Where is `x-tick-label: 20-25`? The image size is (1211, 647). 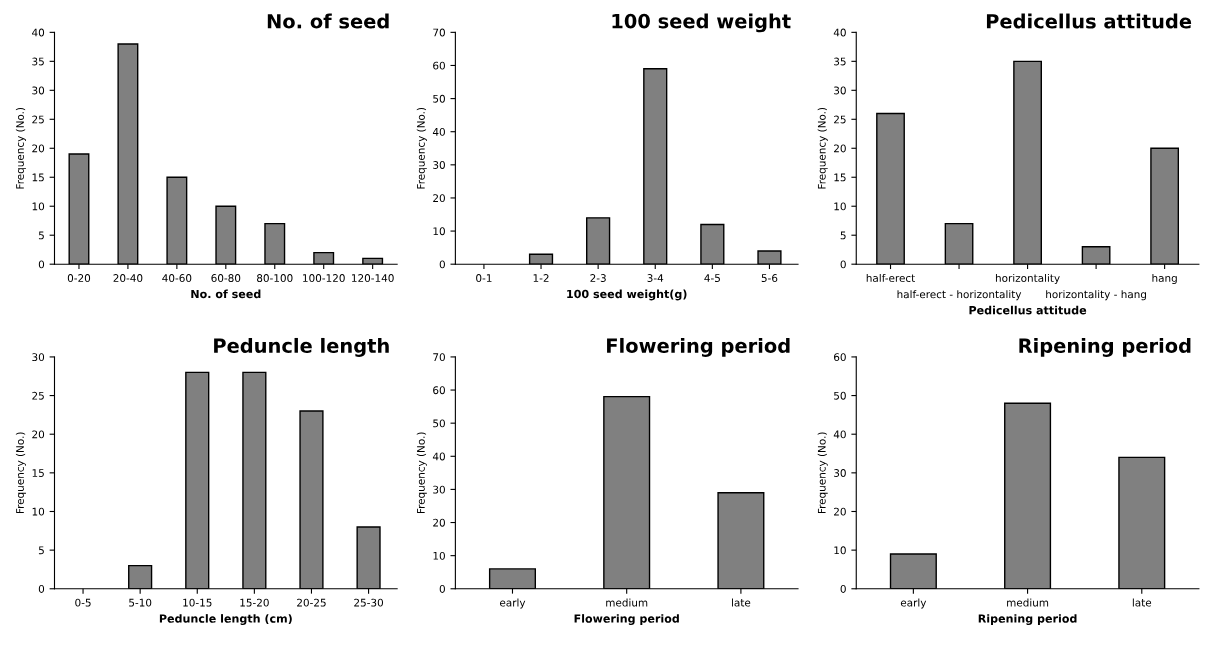
x-tick-label: 20-25 is located at coordinates (311, 602).